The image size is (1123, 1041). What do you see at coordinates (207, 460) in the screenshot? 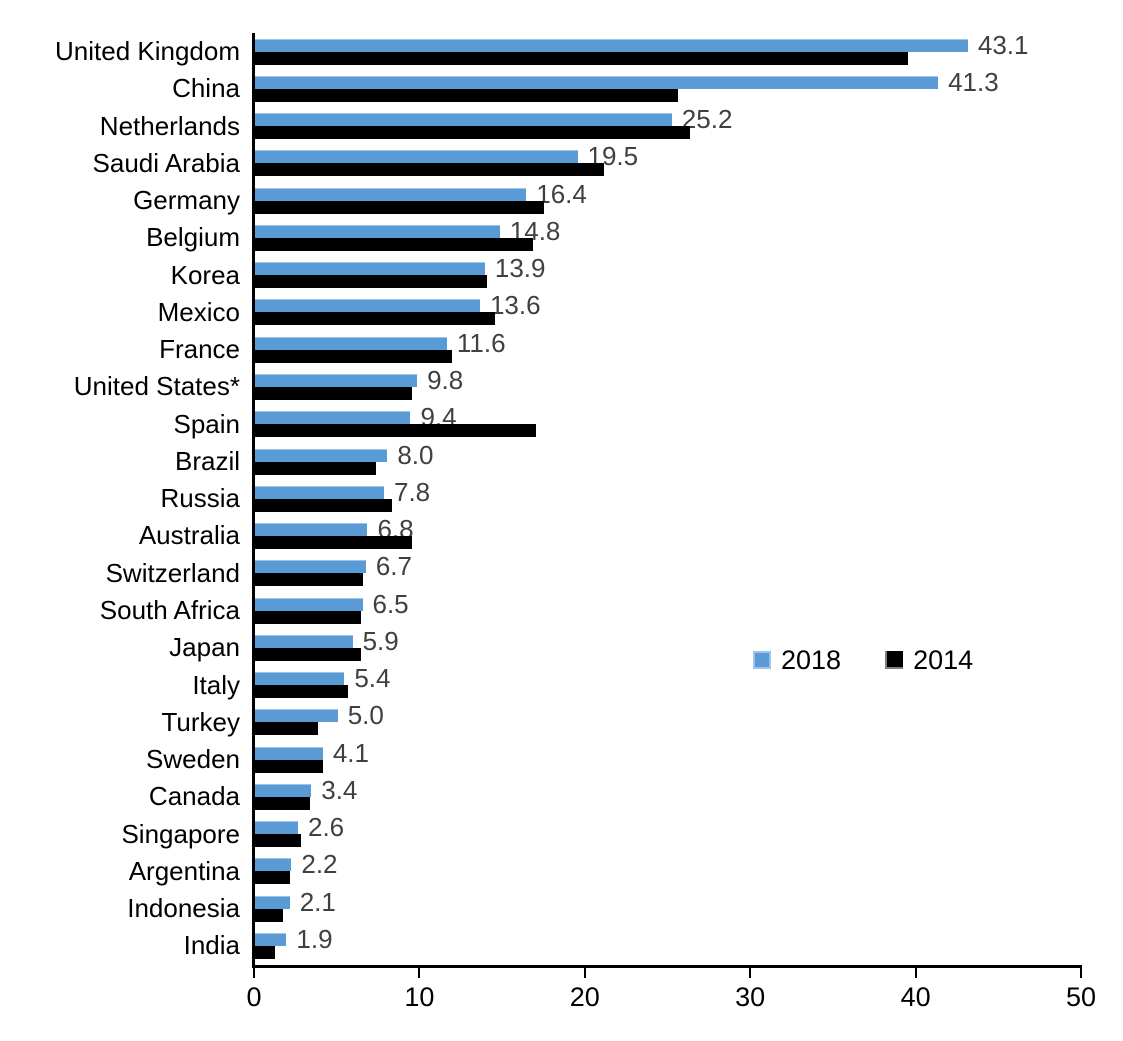
I see `category-label: Brazil` at bounding box center [207, 460].